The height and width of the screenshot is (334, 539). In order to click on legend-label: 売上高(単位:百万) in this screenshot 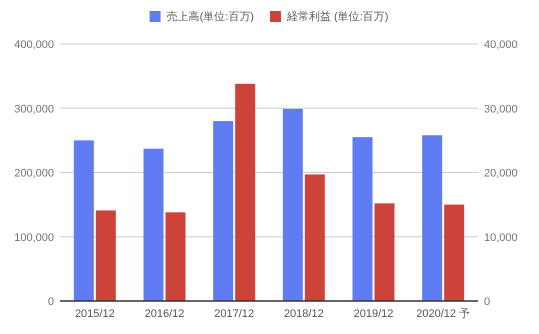, I will do `click(210, 16)`.